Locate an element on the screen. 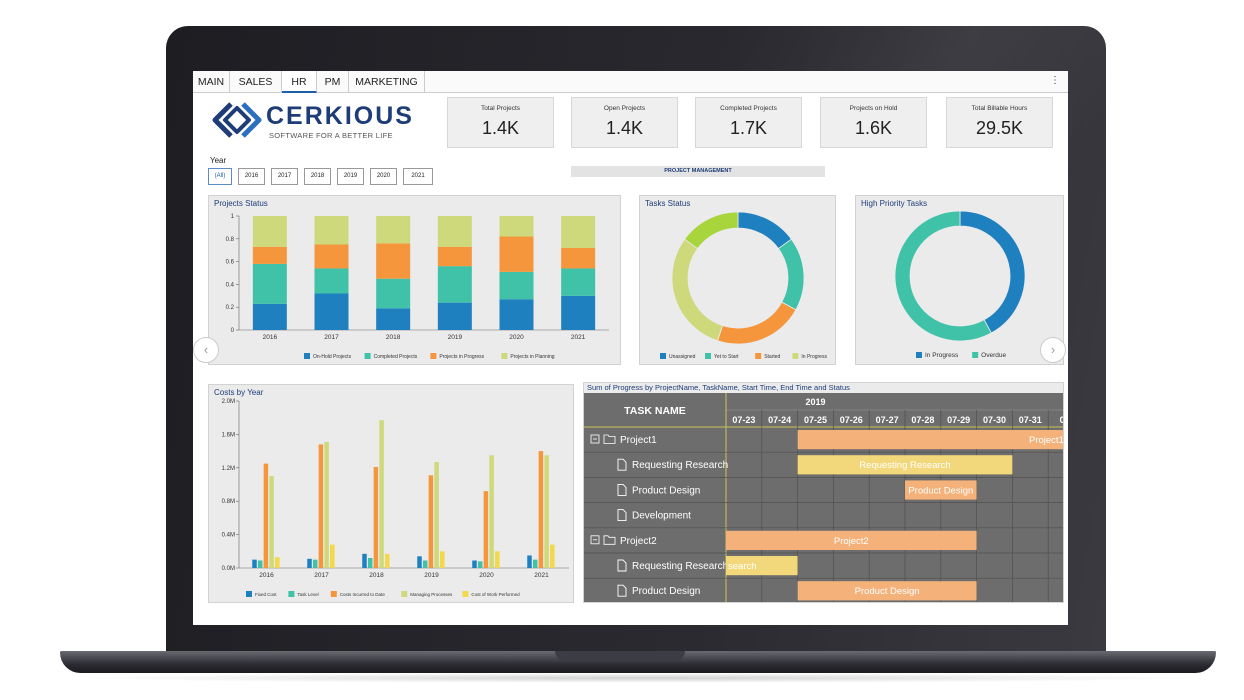  legend-label: Yet to Start is located at coordinates (726, 357).